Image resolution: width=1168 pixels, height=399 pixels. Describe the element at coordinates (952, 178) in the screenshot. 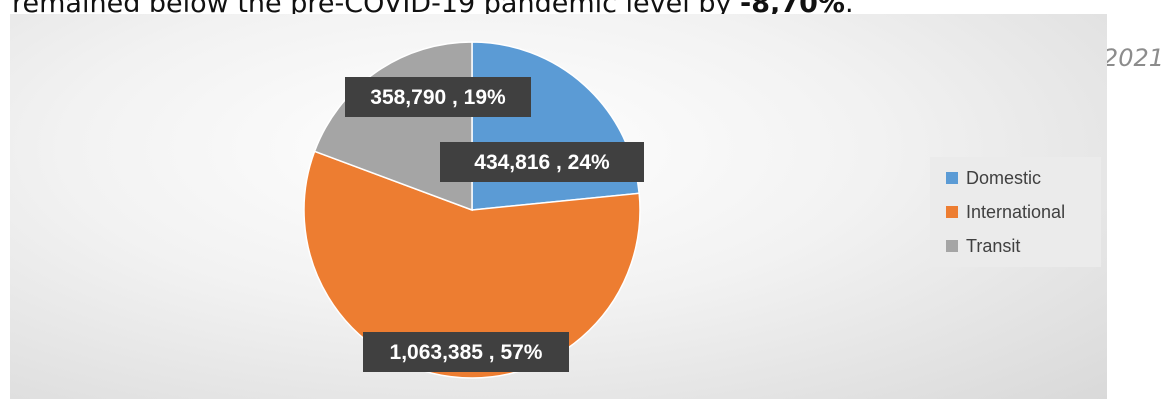

I see `legend-swatch-domestic` at that location.